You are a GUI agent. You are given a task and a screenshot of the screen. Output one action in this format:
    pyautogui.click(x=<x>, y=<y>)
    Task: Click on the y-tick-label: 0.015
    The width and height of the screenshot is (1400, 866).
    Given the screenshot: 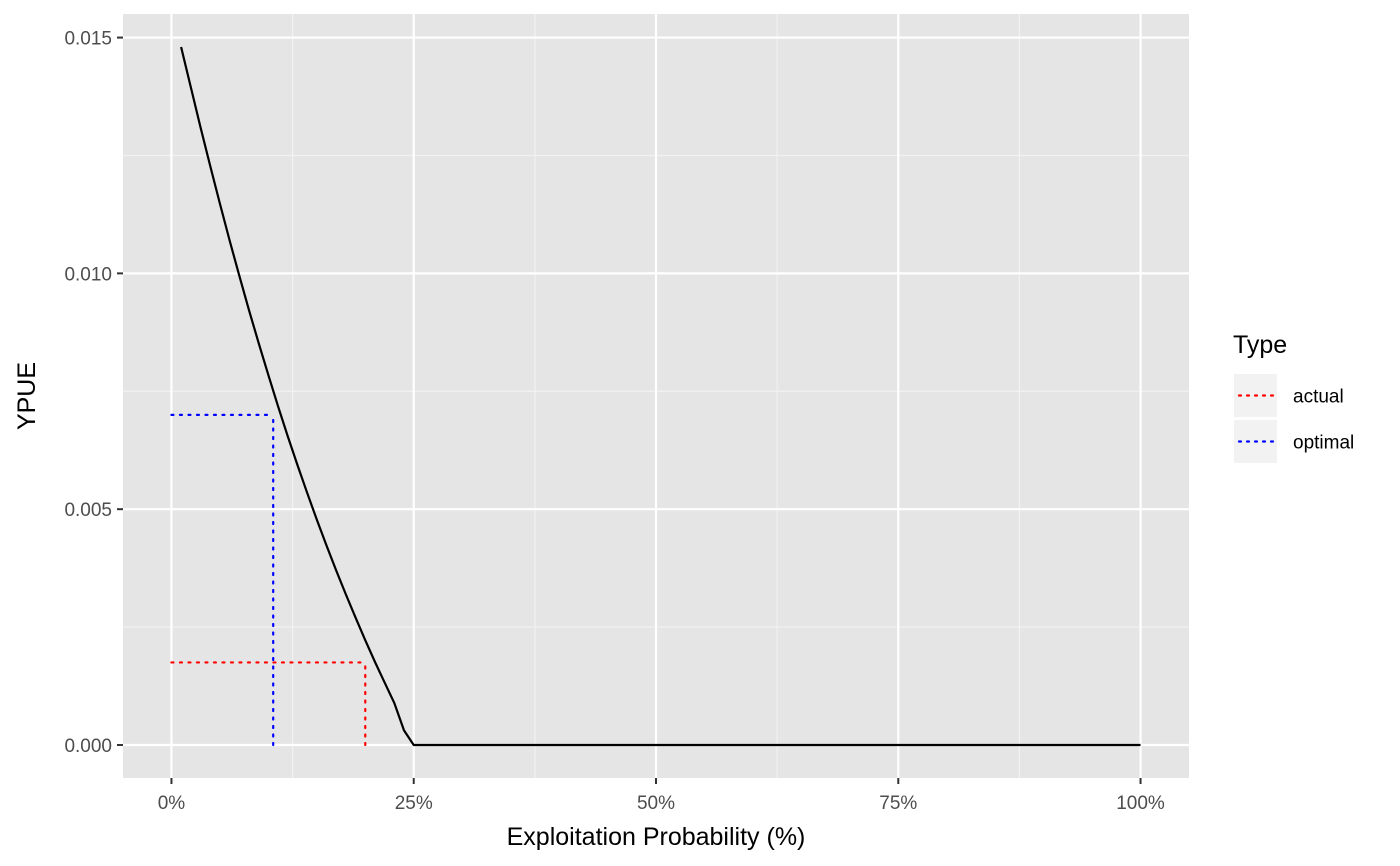 What is the action you would take?
    pyautogui.click(x=88, y=39)
    